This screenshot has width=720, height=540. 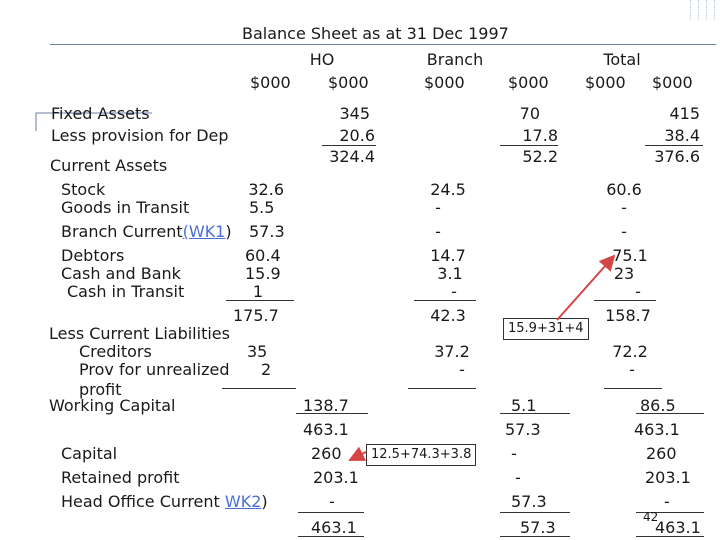 I want to click on unit-total-detail: $000, so click(x=605, y=82).